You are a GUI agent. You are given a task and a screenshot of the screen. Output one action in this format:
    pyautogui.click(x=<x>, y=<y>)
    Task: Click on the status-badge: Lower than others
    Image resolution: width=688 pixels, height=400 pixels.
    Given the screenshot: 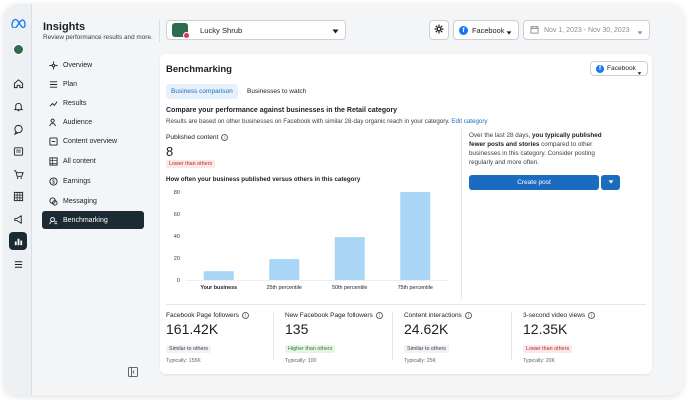 What is the action you would take?
    pyautogui.click(x=191, y=164)
    